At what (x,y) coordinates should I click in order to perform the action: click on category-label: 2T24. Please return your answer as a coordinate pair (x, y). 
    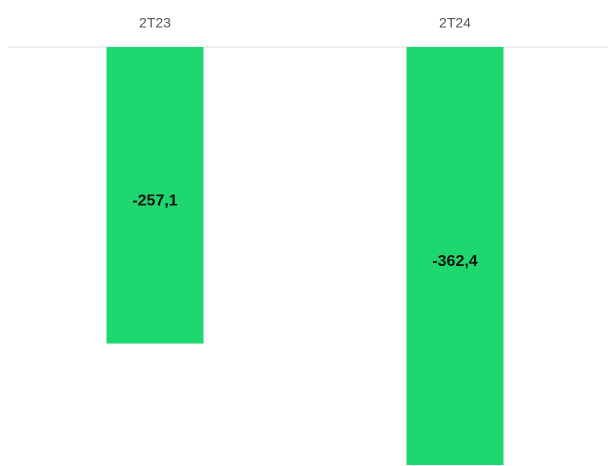
    Looking at the image, I should click on (455, 23).